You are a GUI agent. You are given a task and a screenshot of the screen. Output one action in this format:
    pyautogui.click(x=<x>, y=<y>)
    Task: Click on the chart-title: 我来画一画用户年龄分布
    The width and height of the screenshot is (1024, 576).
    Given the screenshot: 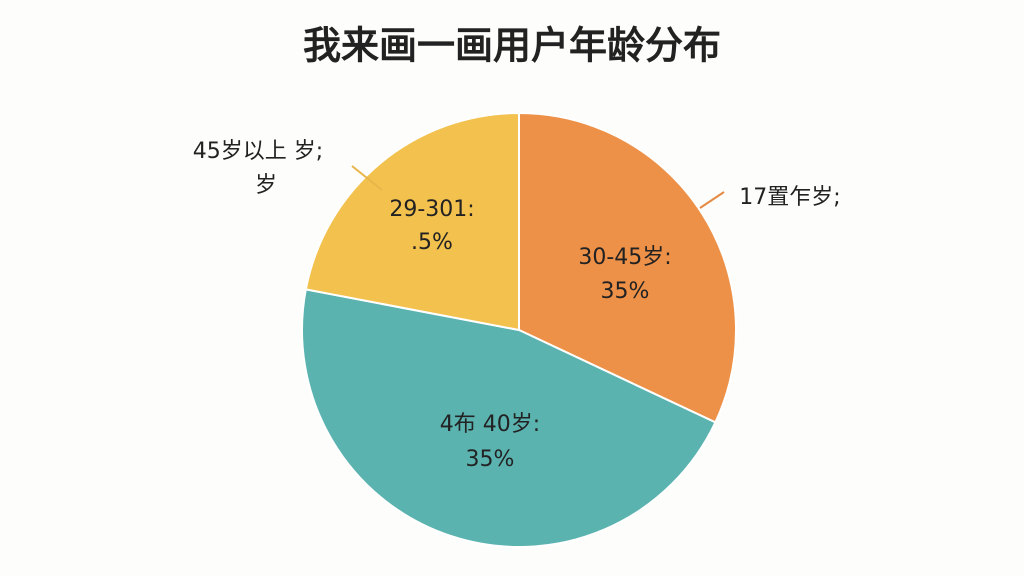 What is the action you would take?
    pyautogui.click(x=512, y=46)
    